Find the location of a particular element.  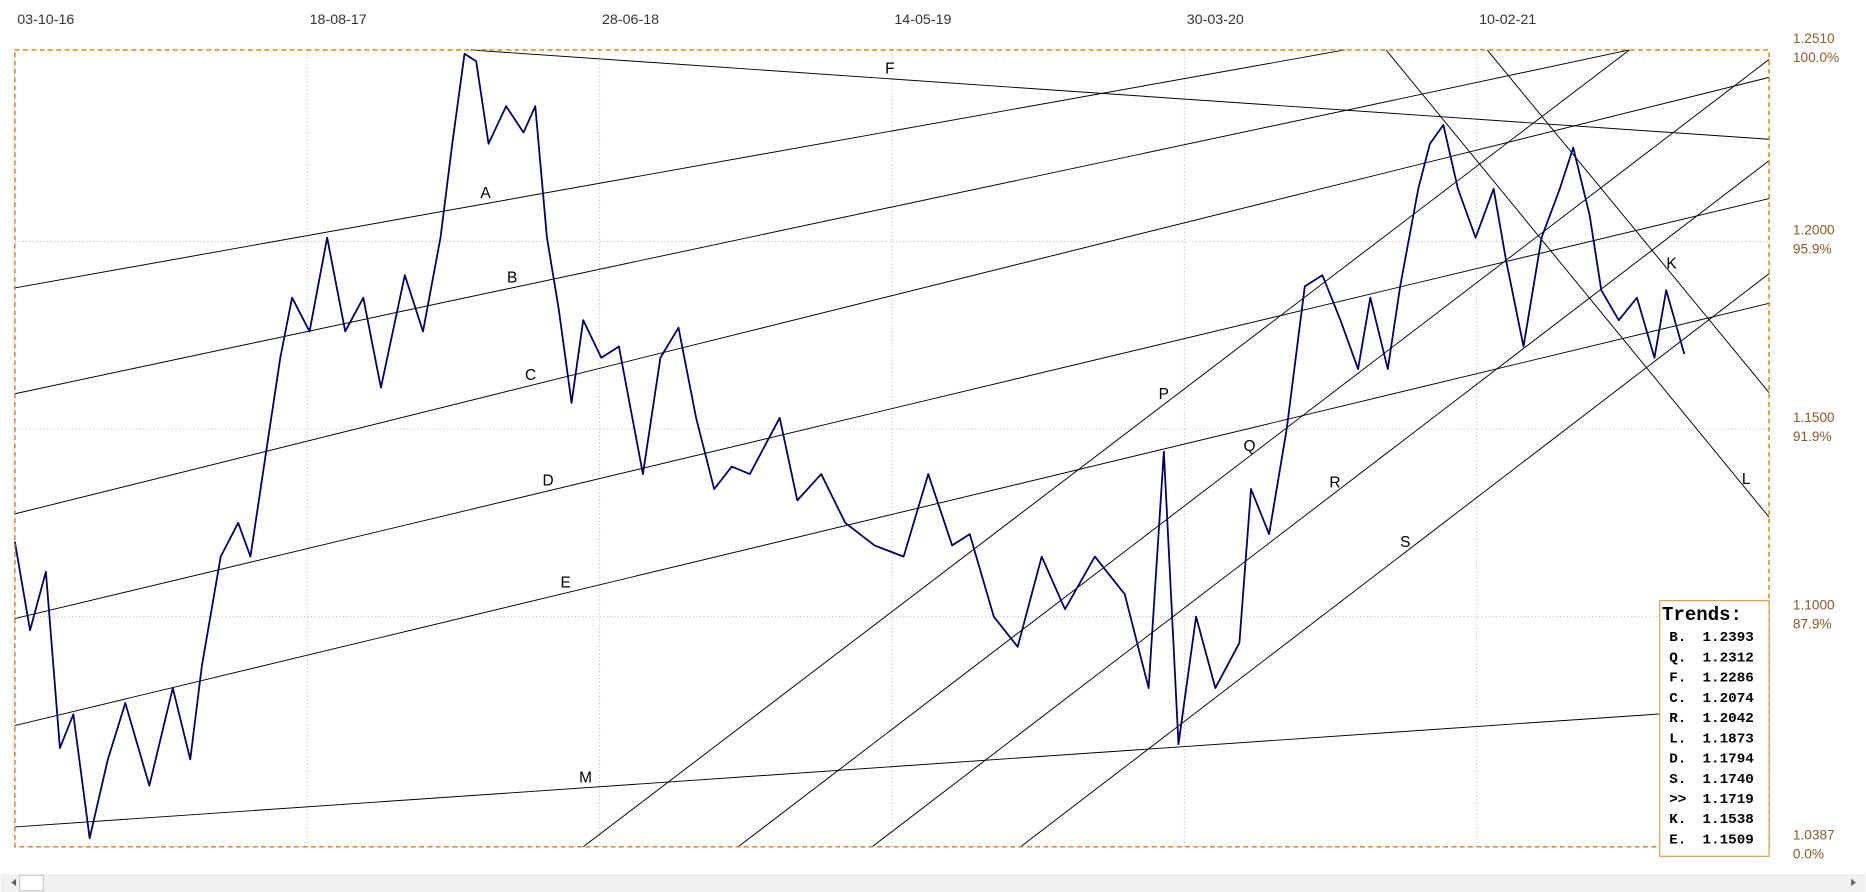

trend-value: 1.1740 is located at coordinates (1727, 780).